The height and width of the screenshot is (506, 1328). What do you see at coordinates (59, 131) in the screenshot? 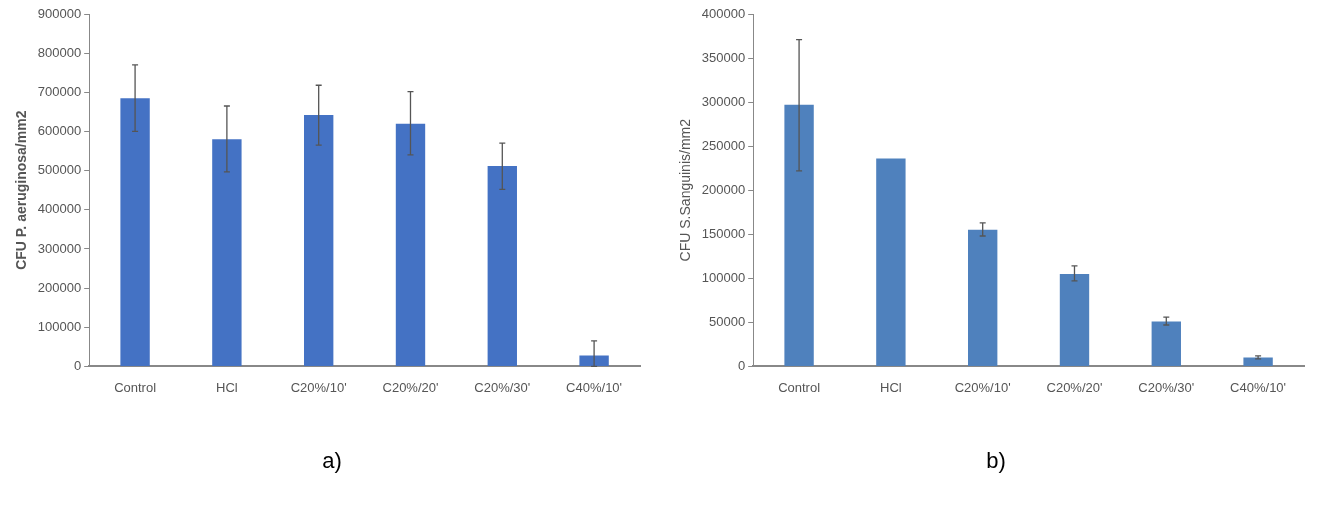
I see `y-tick-label: 600000` at bounding box center [59, 131].